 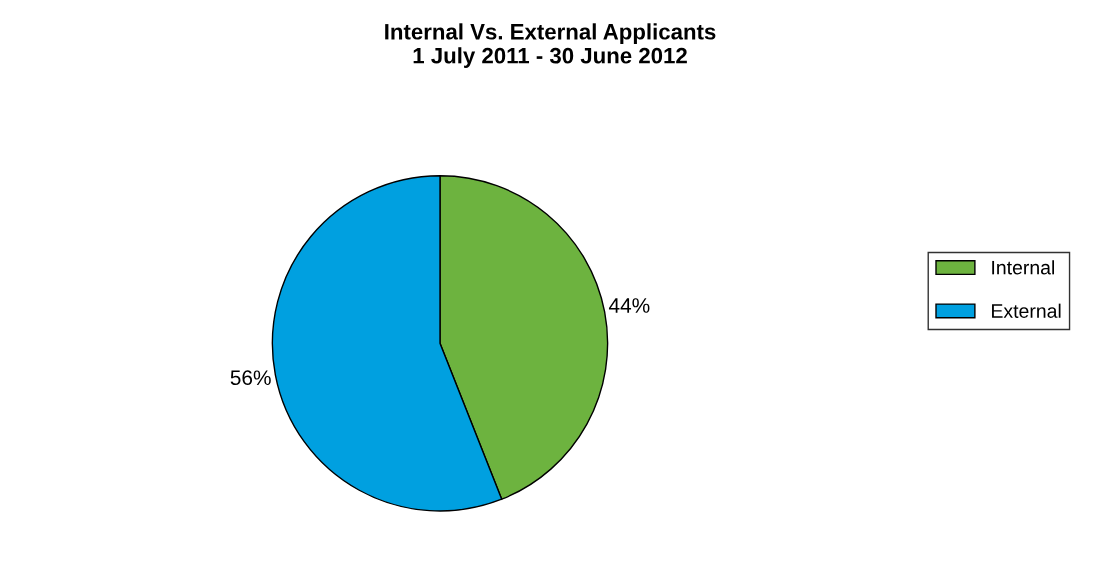 What do you see at coordinates (250, 378) in the screenshot?
I see `data-label: 56%` at bounding box center [250, 378].